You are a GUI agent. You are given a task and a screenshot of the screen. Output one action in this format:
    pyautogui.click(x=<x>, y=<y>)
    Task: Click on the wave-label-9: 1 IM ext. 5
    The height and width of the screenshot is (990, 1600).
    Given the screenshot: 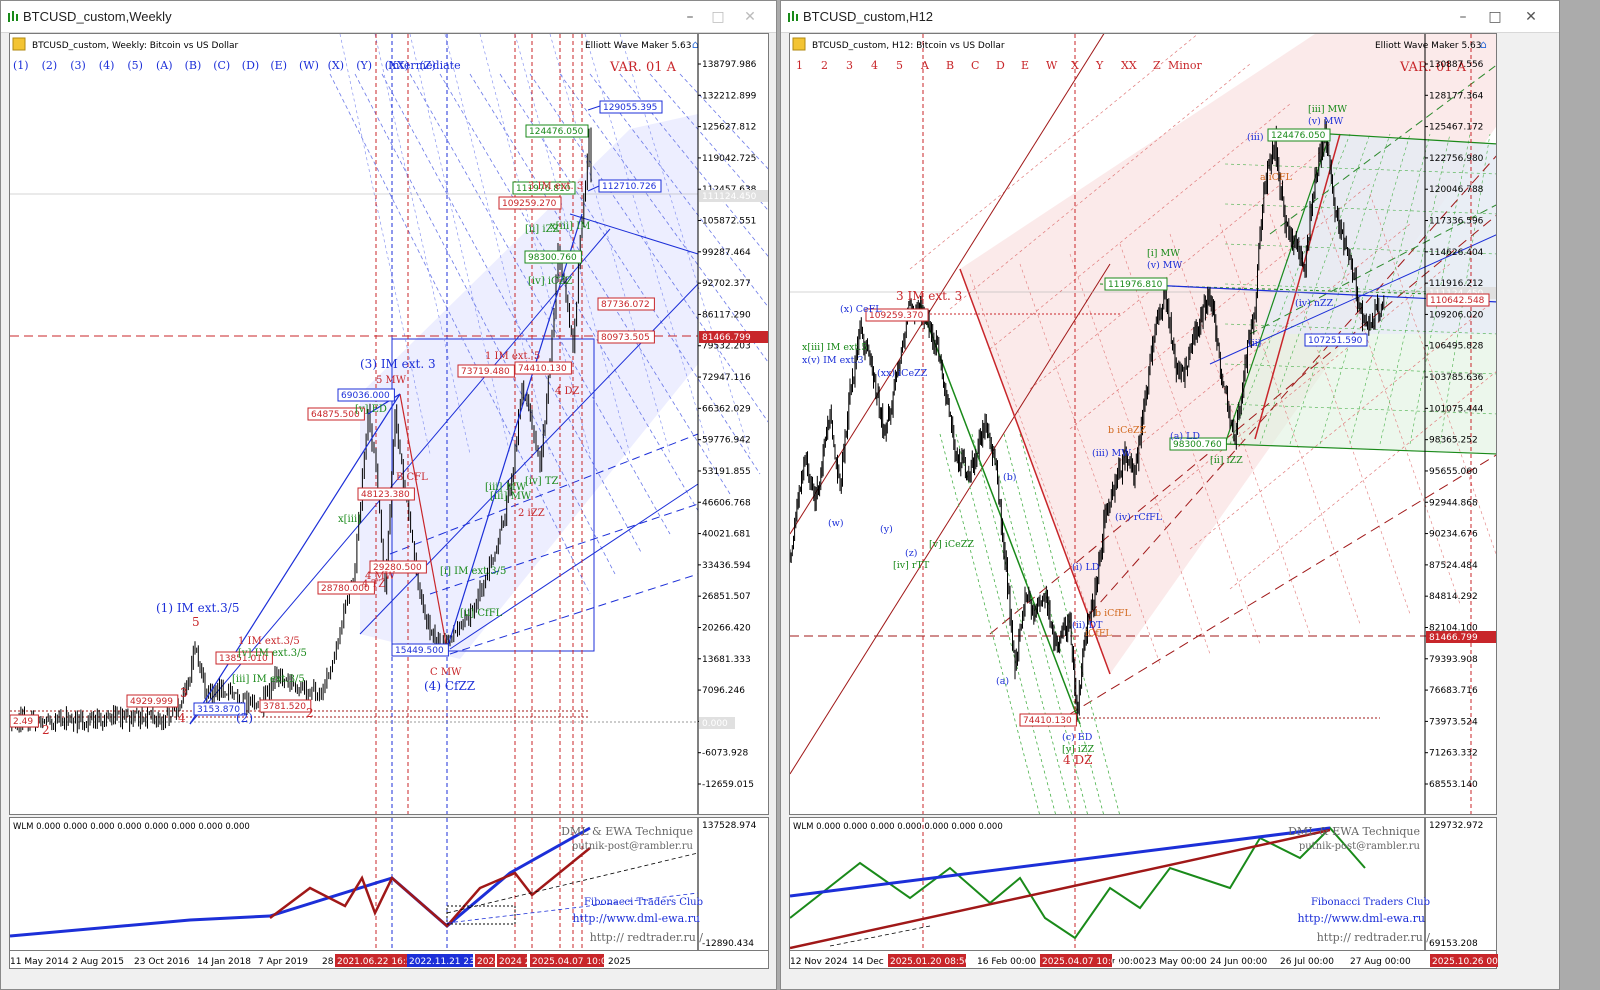 What is the action you would take?
    pyautogui.click(x=512, y=356)
    